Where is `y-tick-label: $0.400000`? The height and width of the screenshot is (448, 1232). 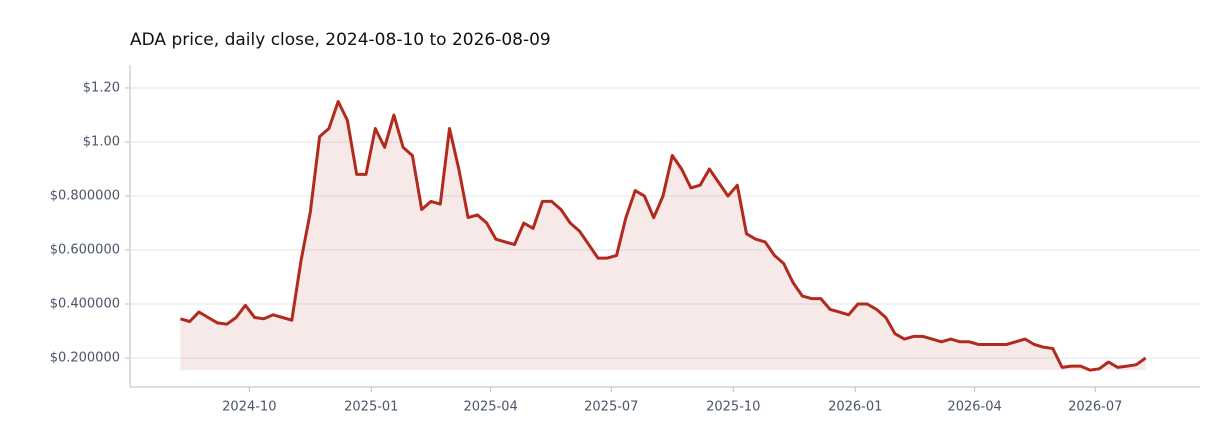
y-tick-label: $0.400000 is located at coordinates (85, 303).